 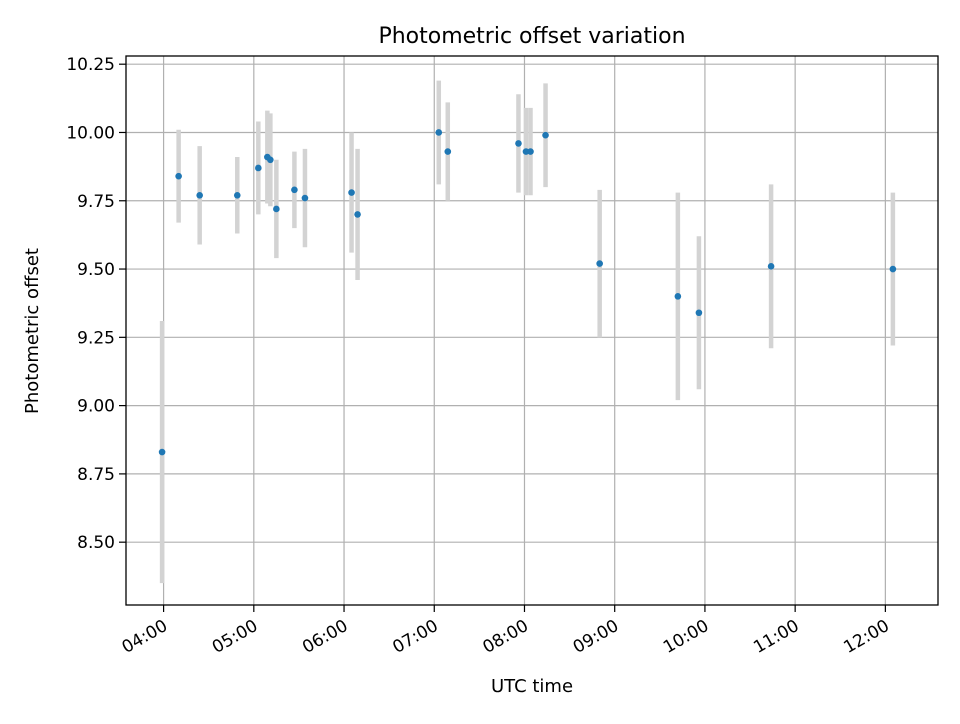 What do you see at coordinates (96, 202) in the screenshot?
I see `y-tick-label: 9.75` at bounding box center [96, 202].